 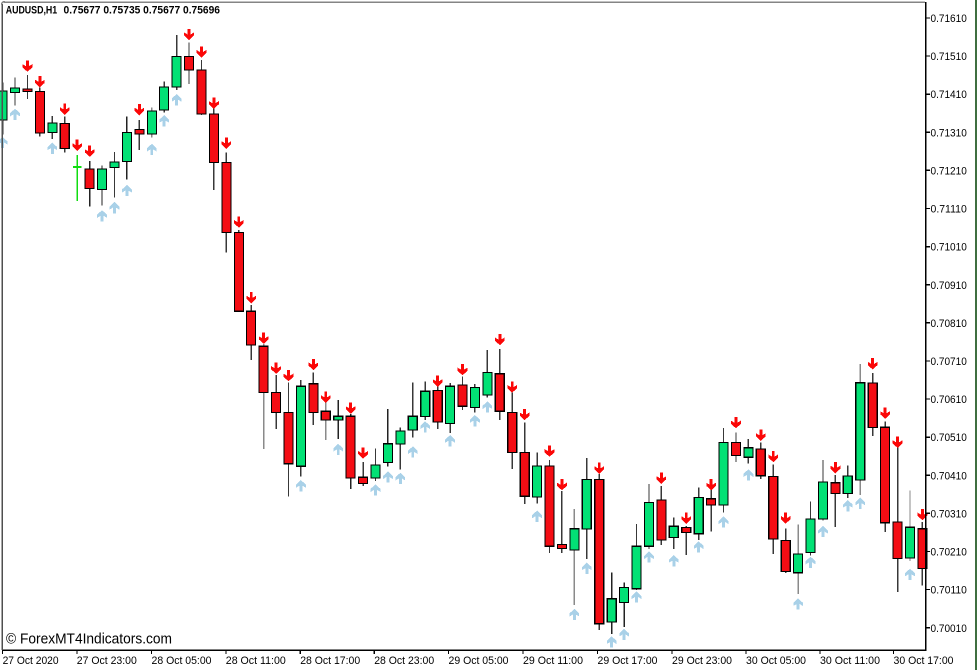 I want to click on svg-text: 0.71310, so click(x=949, y=133).